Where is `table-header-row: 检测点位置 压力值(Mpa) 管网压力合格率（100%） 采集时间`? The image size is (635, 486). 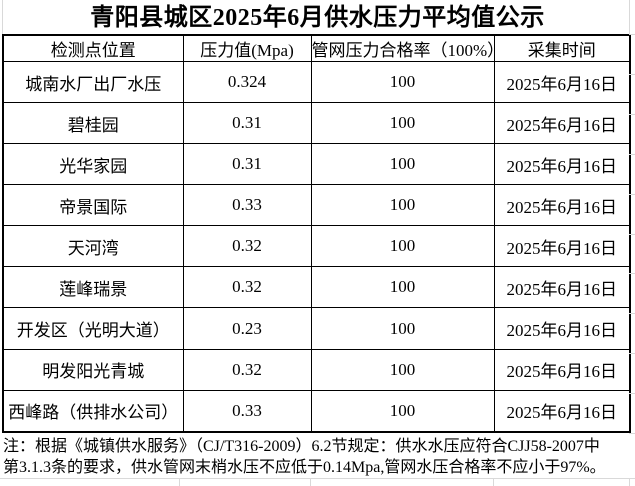 table-header-row: 检测点位置 压力值(Mpa) 管网压力合格率（100%） 采集时间 is located at coordinates (316, 48).